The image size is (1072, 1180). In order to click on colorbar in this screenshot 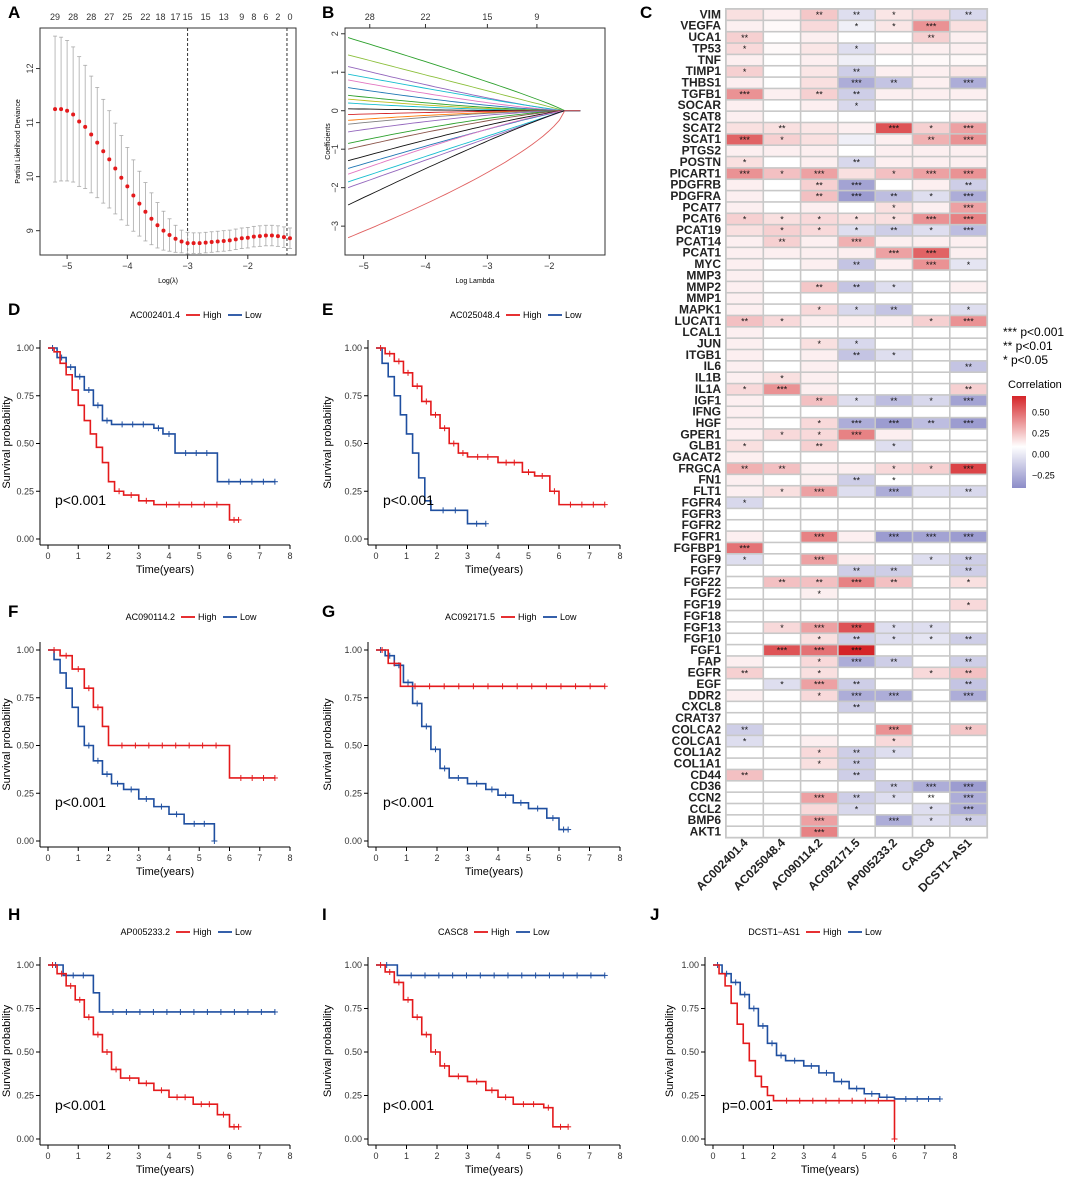, I will do `click(1019, 442)`.